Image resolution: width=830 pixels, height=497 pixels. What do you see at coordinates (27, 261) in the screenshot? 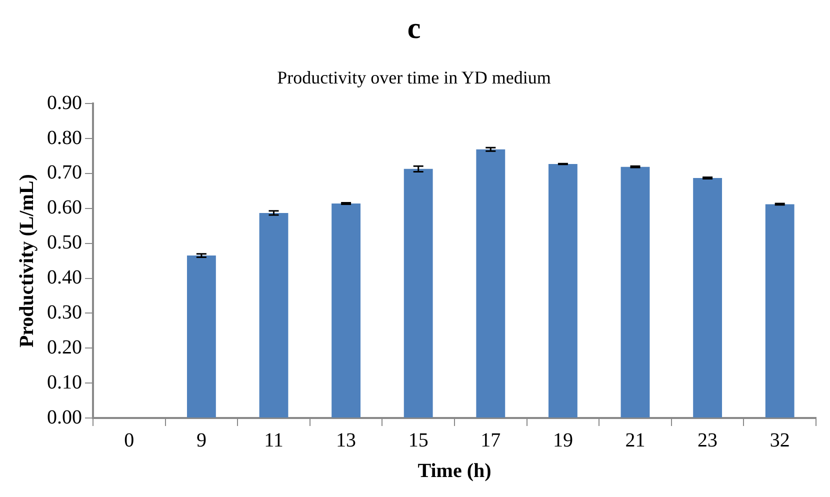
I see `y-axis-title: Productivity (L/mL)` at bounding box center [27, 261].